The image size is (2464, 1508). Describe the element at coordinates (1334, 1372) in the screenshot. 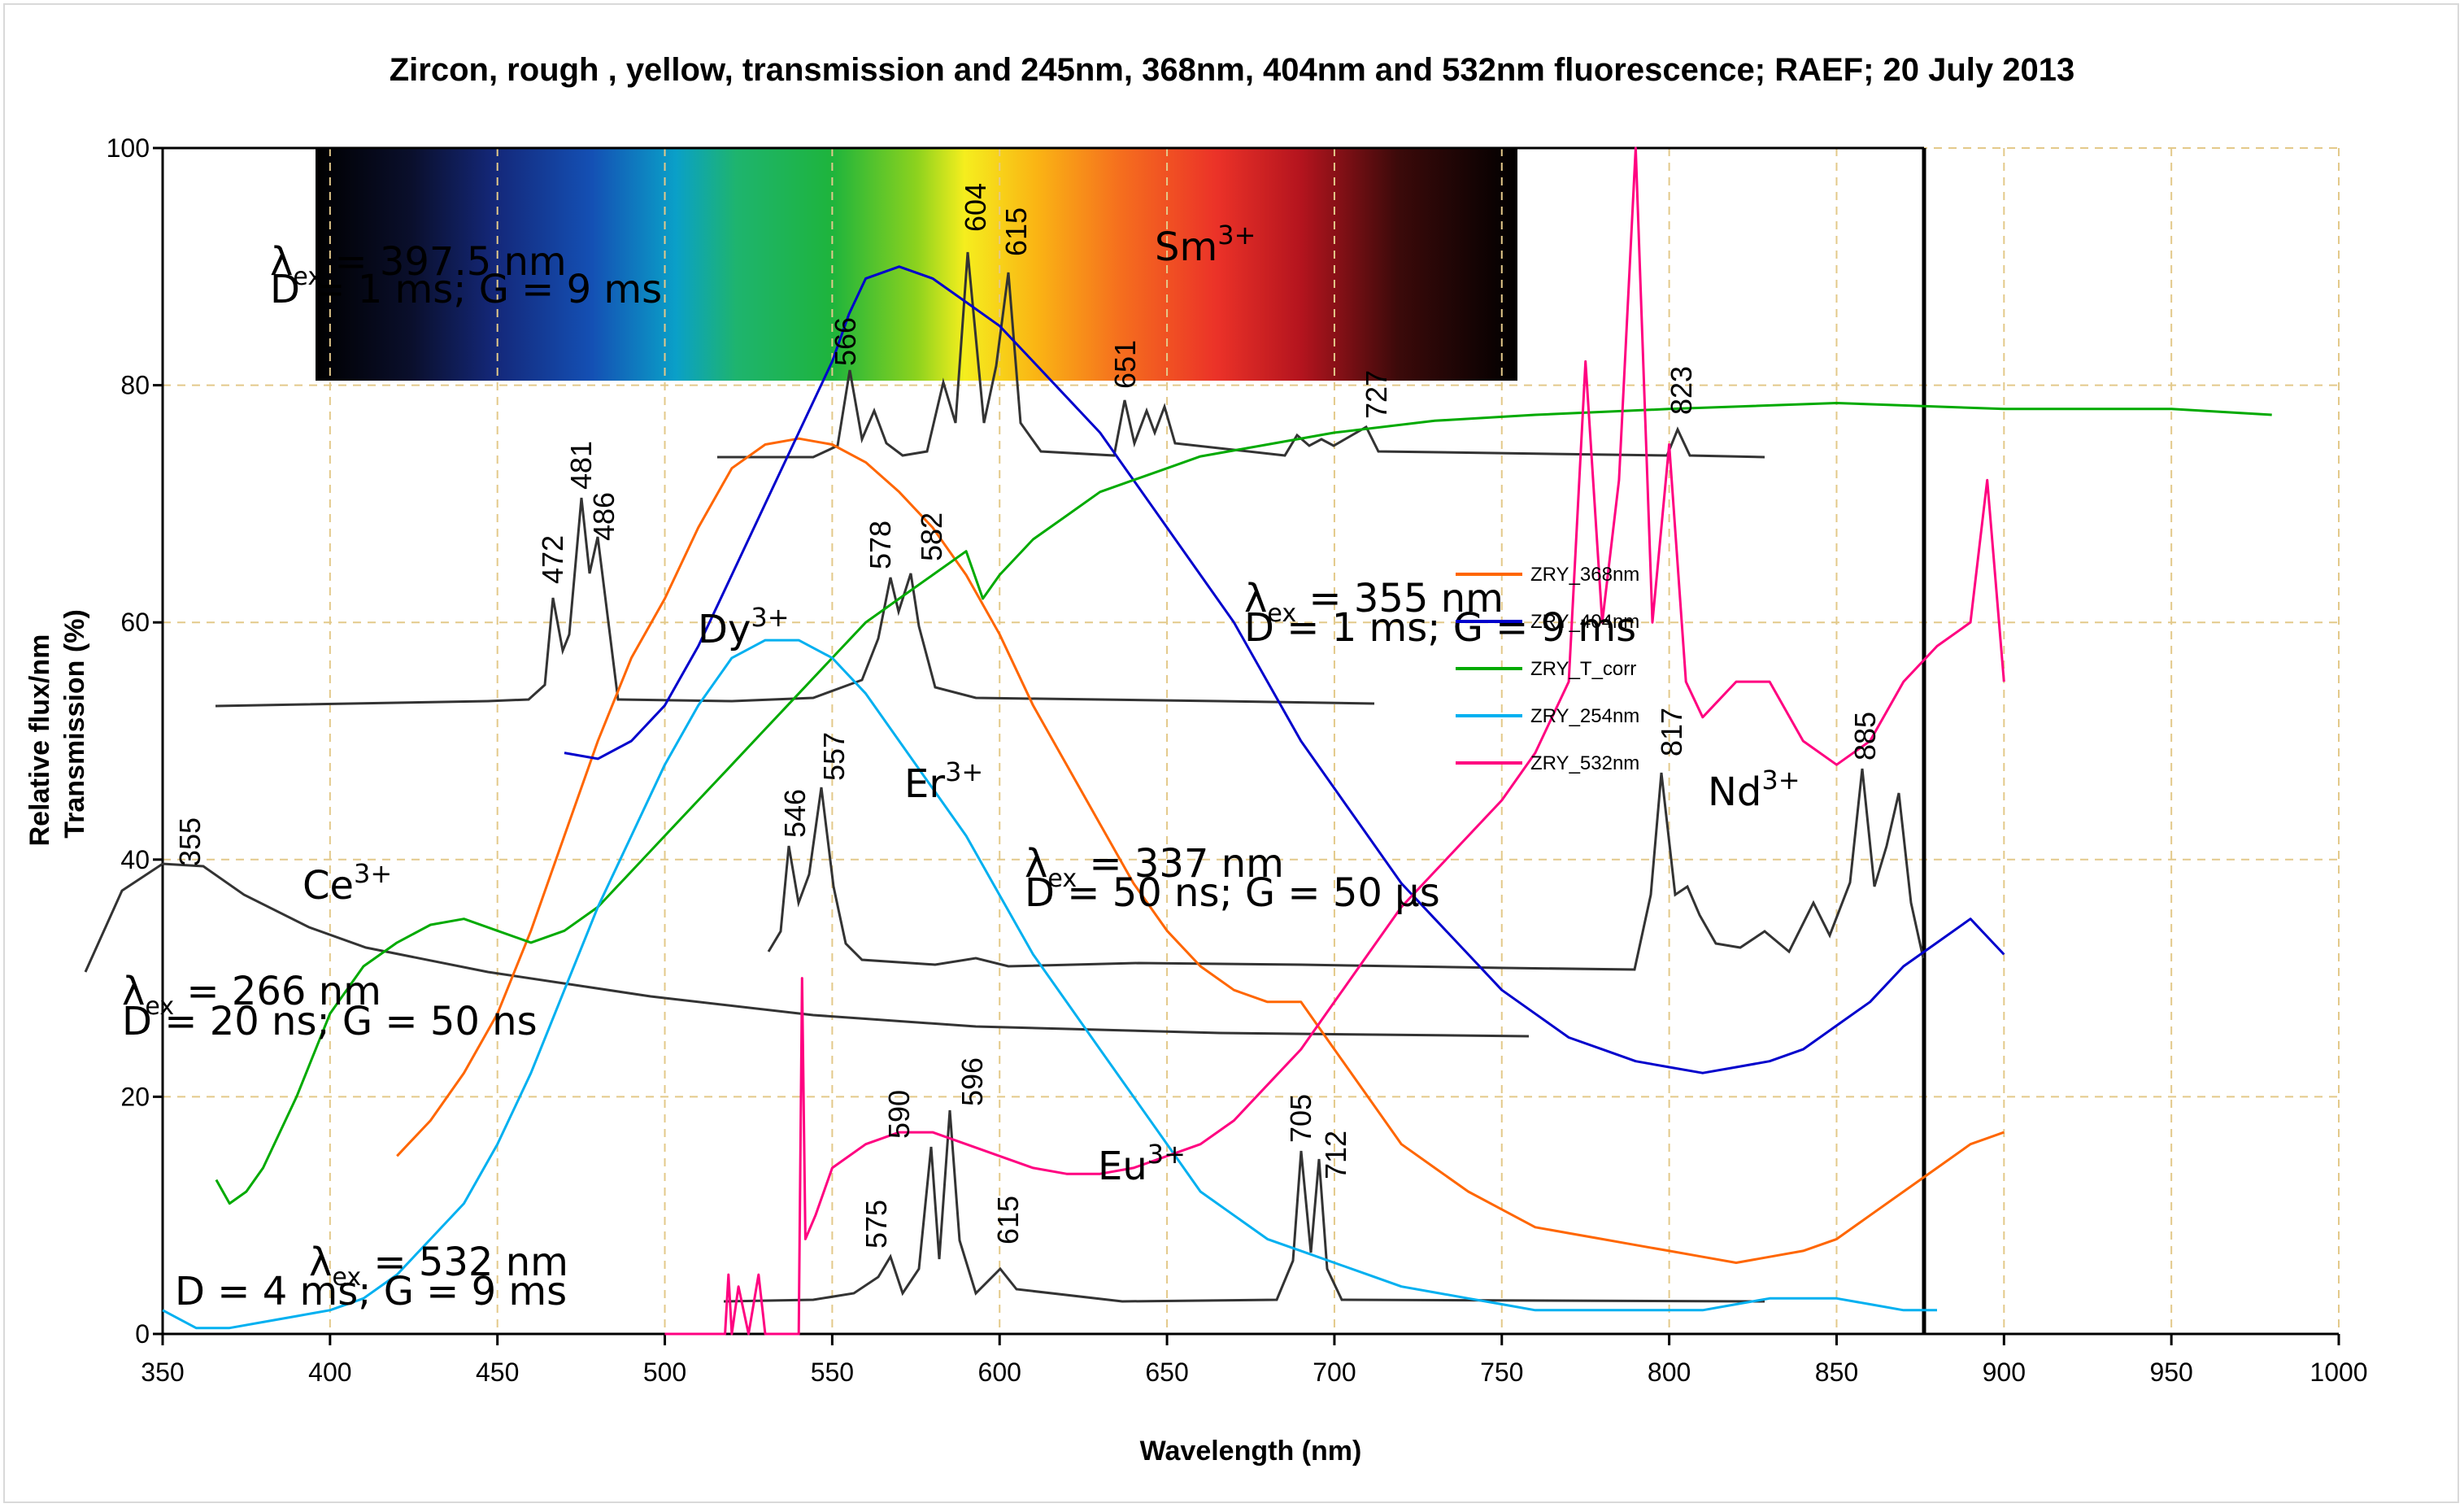

I see `x-tick-label: 700` at that location.